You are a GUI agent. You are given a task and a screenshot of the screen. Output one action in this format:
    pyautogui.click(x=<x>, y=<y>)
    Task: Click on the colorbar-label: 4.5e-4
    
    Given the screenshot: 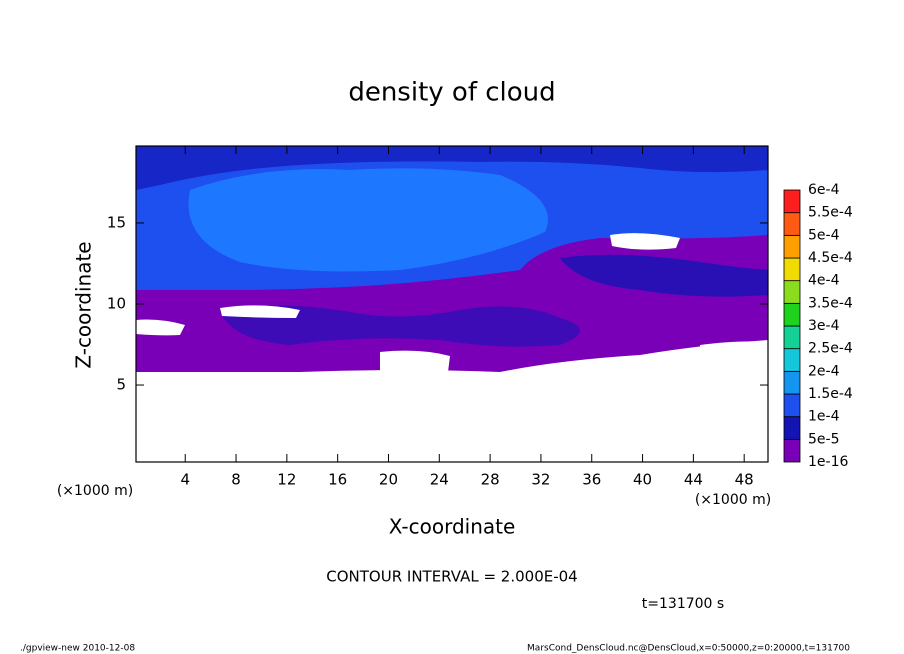 What is the action you would take?
    pyautogui.click(x=830, y=258)
    